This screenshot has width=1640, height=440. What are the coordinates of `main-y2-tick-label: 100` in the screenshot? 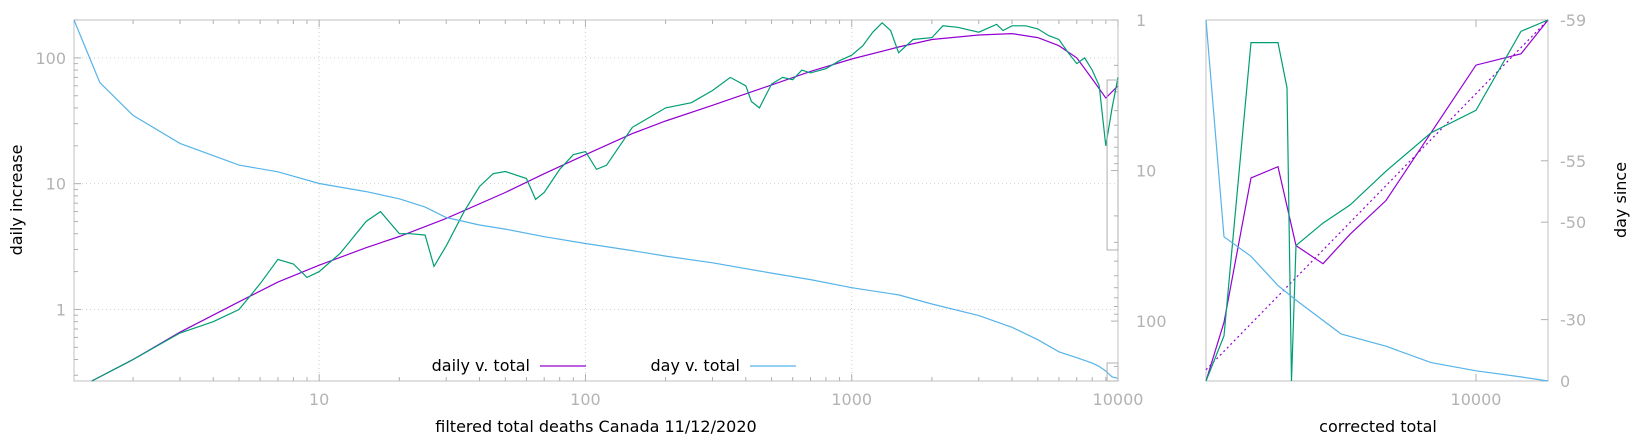 It's located at (1151, 321).